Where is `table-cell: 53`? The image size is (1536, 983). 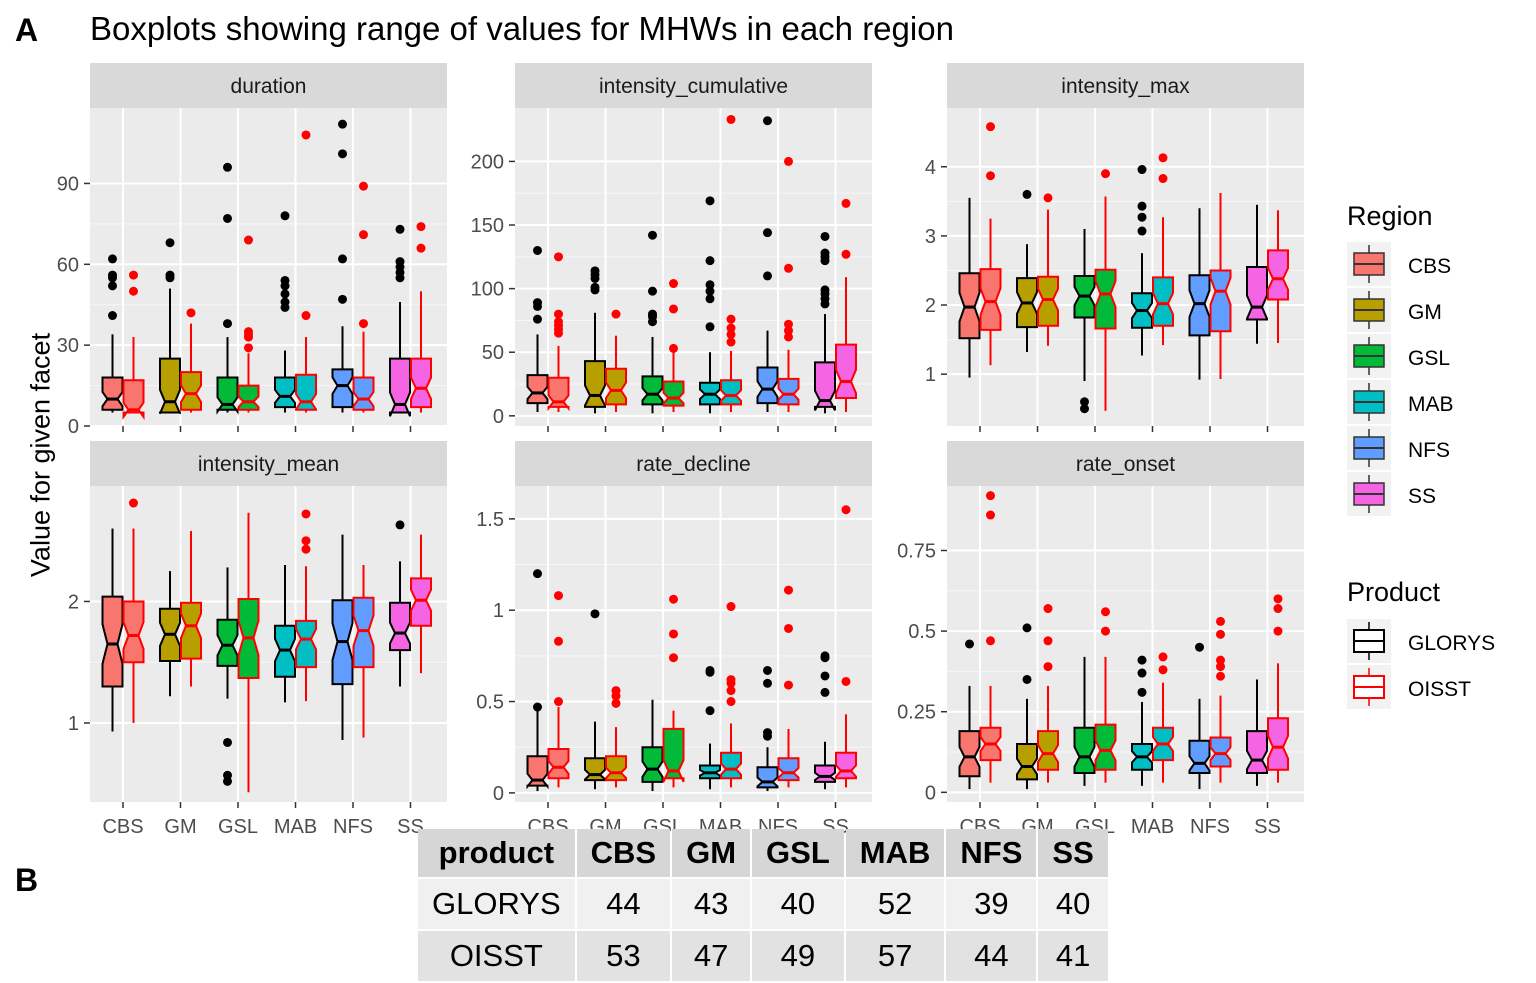
table-cell: 53 is located at coordinates (623, 956).